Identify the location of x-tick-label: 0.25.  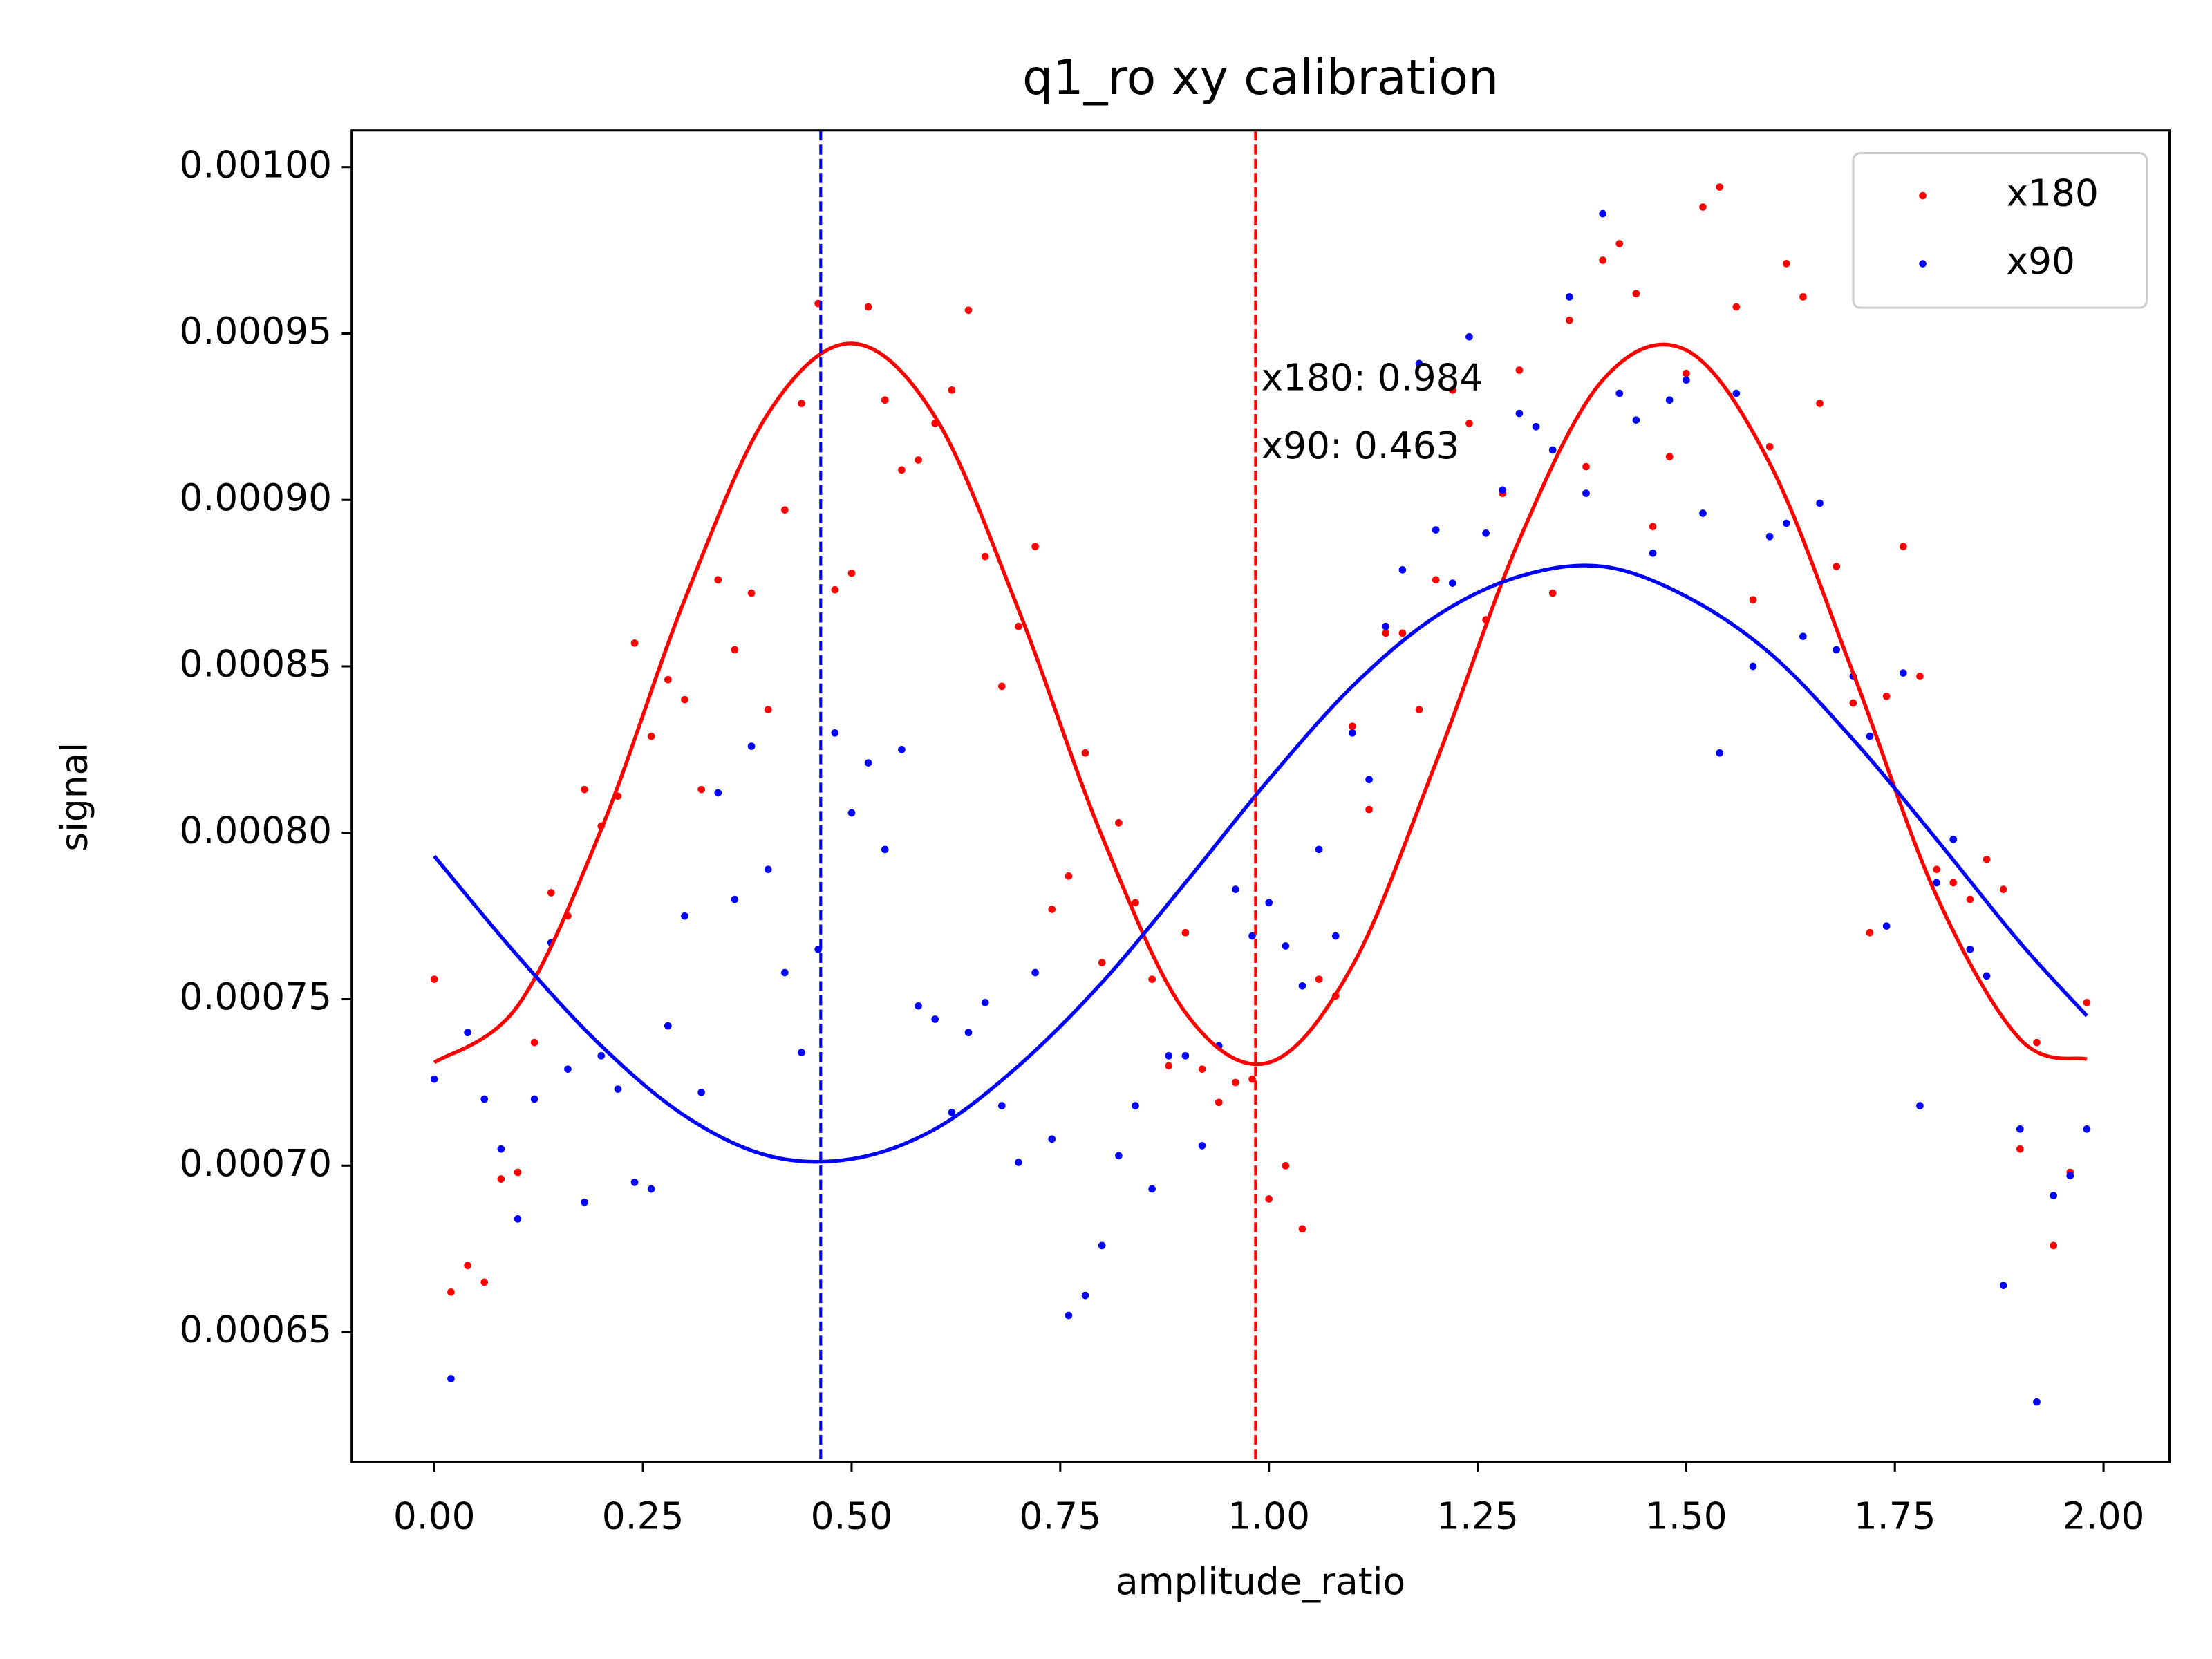
(643, 1516).